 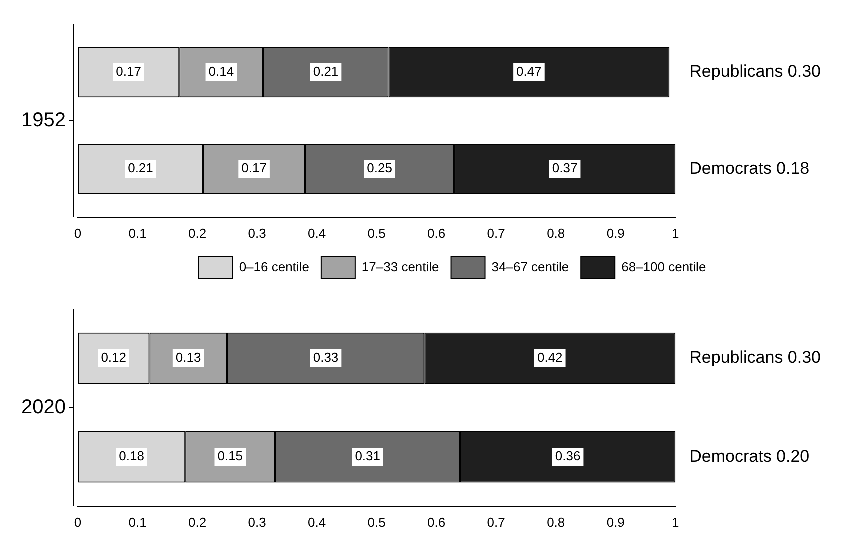 What do you see at coordinates (114, 358) in the screenshot?
I see `data-label: 0.12` at bounding box center [114, 358].